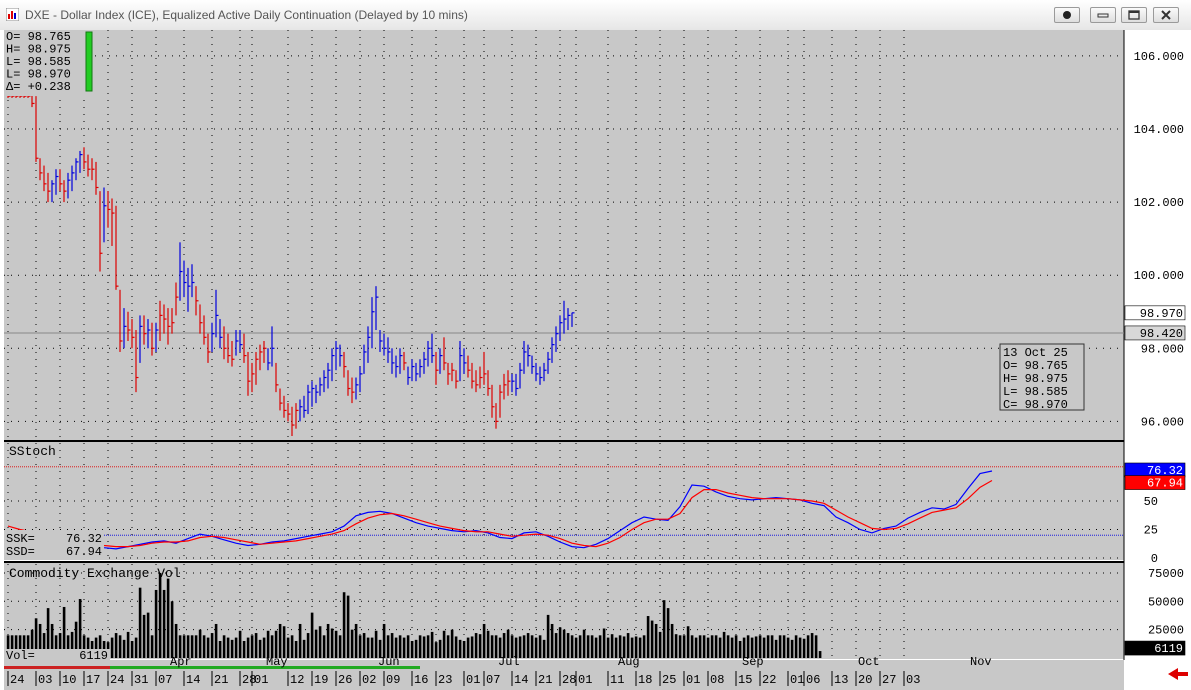  What do you see at coordinates (1161, 314) in the screenshot?
I see `last-price-flag-text: 98.970` at bounding box center [1161, 314].